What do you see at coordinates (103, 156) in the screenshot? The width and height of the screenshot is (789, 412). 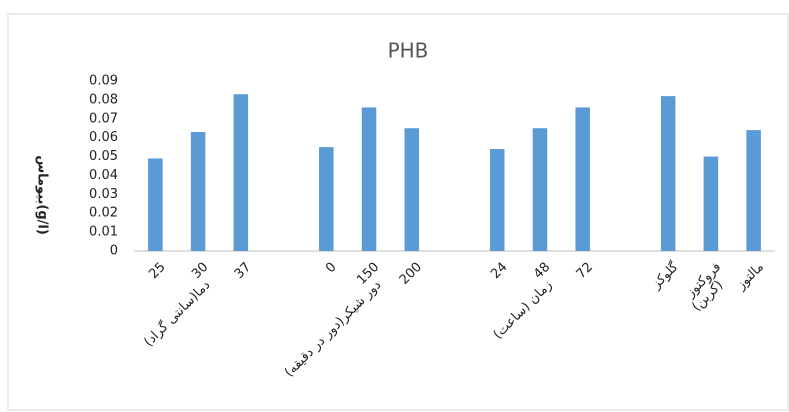 I see `y-tick-label: 0.05` at bounding box center [103, 156].